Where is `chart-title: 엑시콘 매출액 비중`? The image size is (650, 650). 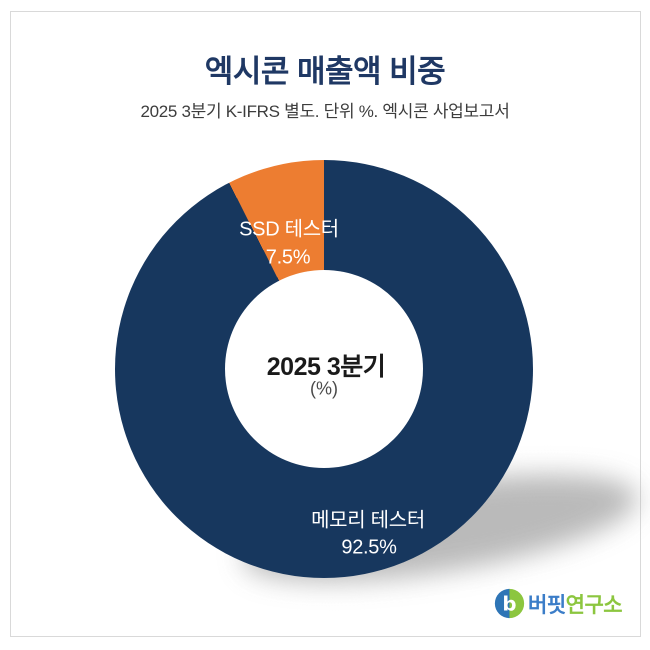
chart-title: 엑시콘 매출액 비중 is located at coordinates (325, 71).